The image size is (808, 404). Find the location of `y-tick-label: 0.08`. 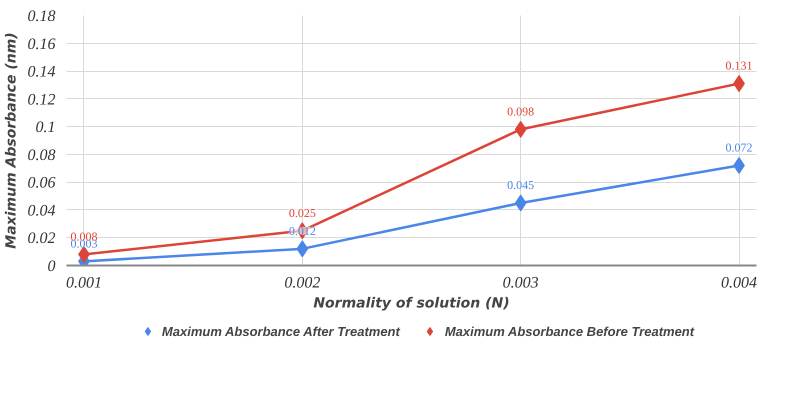

y-tick-label: 0.08 is located at coordinates (42, 155).